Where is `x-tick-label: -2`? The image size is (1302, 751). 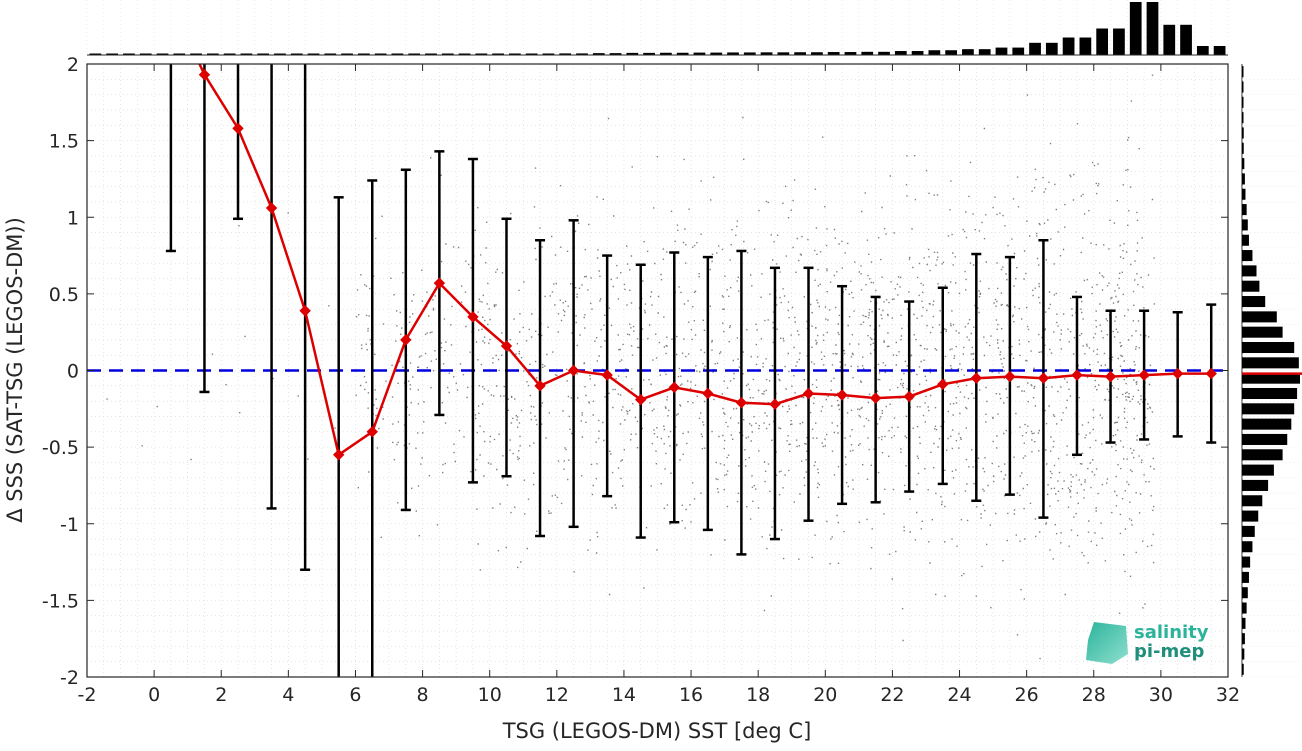 x-tick-label: -2 is located at coordinates (87, 695).